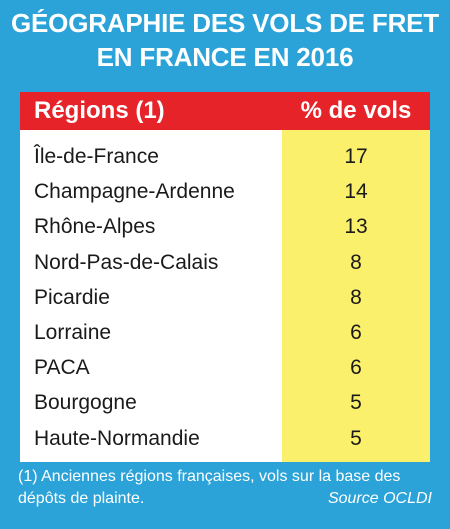 The height and width of the screenshot is (529, 450). I want to click on region-name: Champagne-Ardenne, so click(134, 192).